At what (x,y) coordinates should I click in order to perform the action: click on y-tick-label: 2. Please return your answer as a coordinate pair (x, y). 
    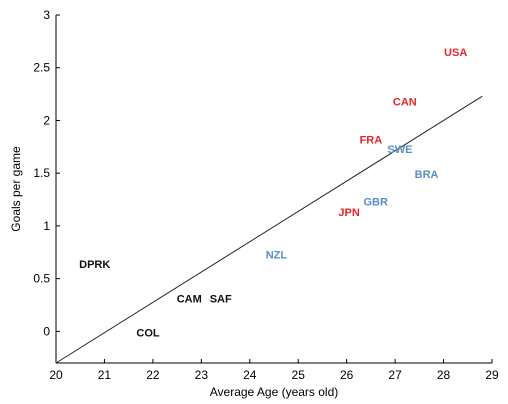
    Looking at the image, I should click on (46, 120).